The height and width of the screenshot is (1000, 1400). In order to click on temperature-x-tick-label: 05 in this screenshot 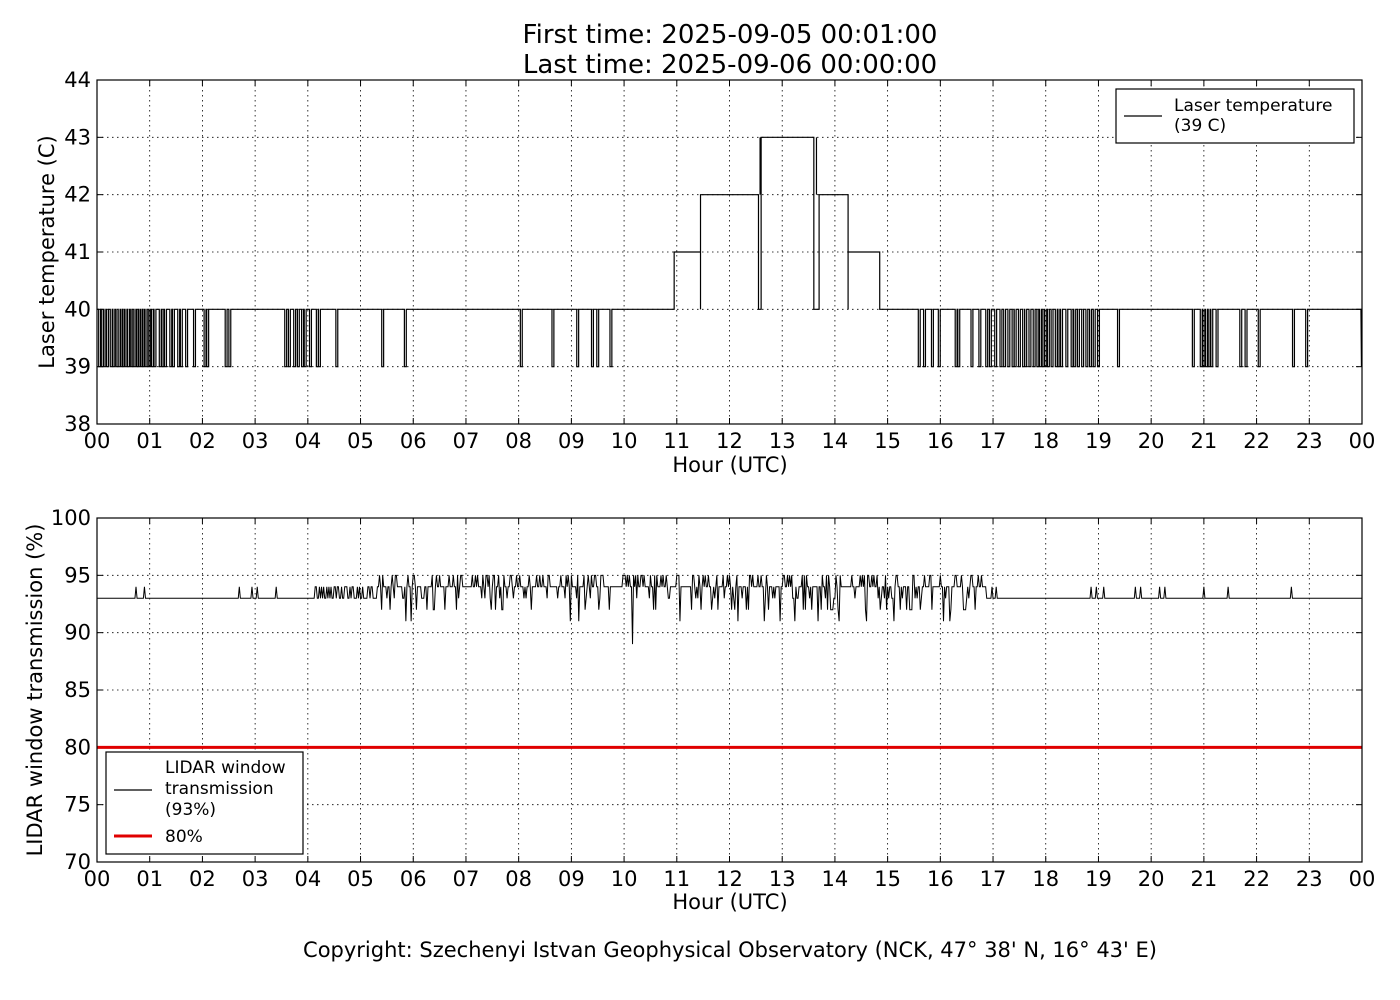, I will do `click(360, 441)`.